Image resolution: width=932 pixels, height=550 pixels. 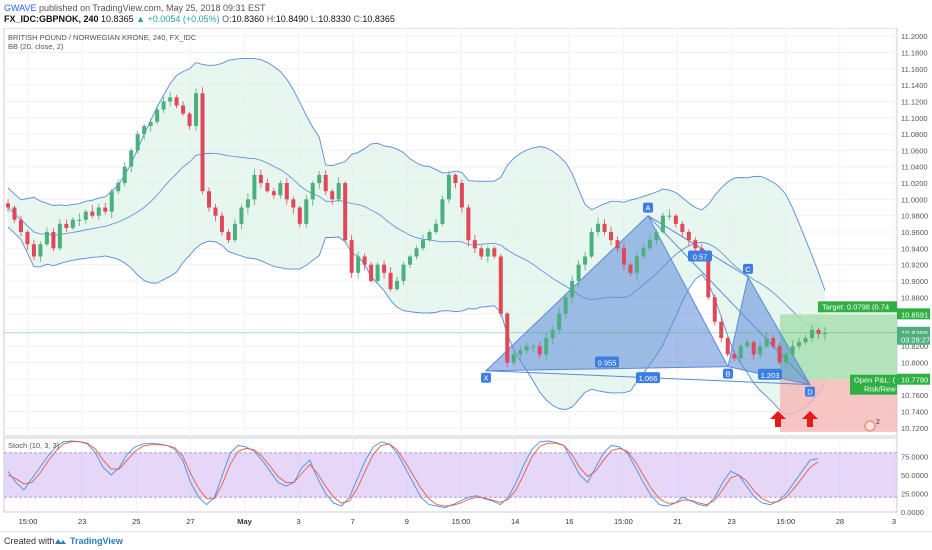 What do you see at coordinates (914, 297) in the screenshot?
I see `price-tick-label: 10.8800` at bounding box center [914, 297].